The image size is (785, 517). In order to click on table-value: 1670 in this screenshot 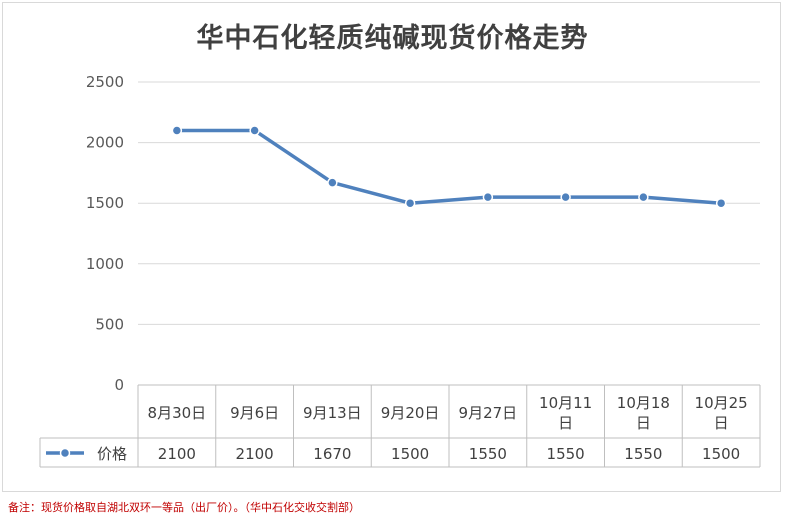, I will do `click(332, 454)`.